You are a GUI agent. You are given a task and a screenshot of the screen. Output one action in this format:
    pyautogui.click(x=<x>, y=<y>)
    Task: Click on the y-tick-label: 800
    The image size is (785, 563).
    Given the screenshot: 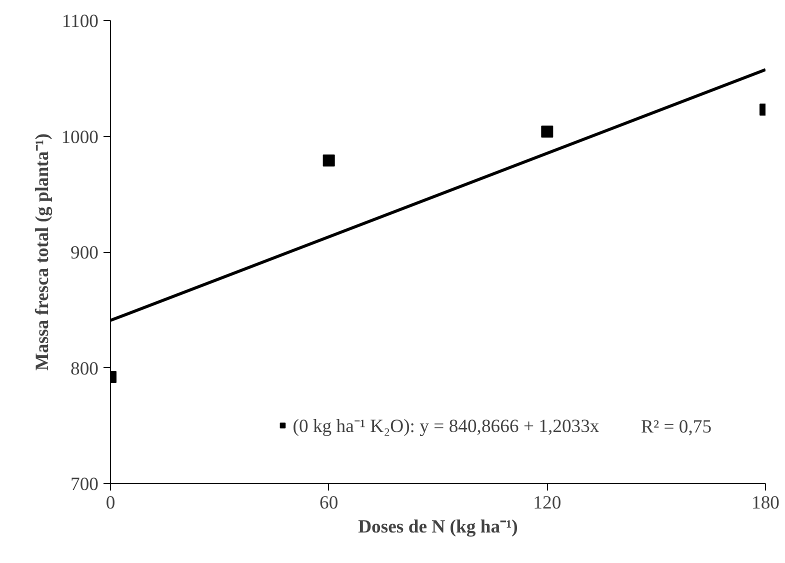 What is the action you would take?
    pyautogui.click(x=84, y=369)
    